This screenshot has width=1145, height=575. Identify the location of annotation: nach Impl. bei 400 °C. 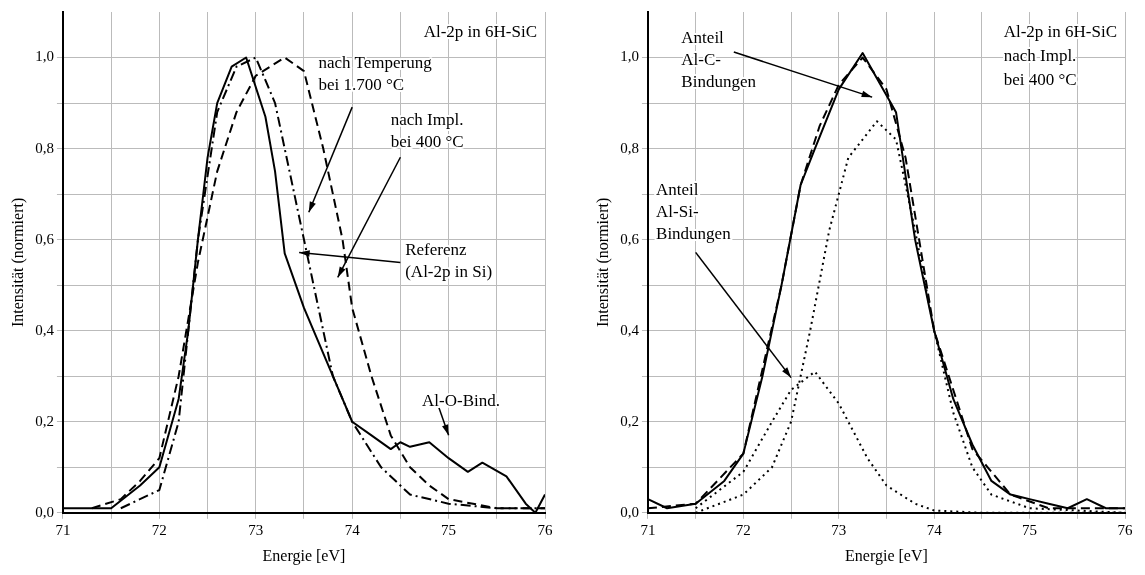
(427, 131).